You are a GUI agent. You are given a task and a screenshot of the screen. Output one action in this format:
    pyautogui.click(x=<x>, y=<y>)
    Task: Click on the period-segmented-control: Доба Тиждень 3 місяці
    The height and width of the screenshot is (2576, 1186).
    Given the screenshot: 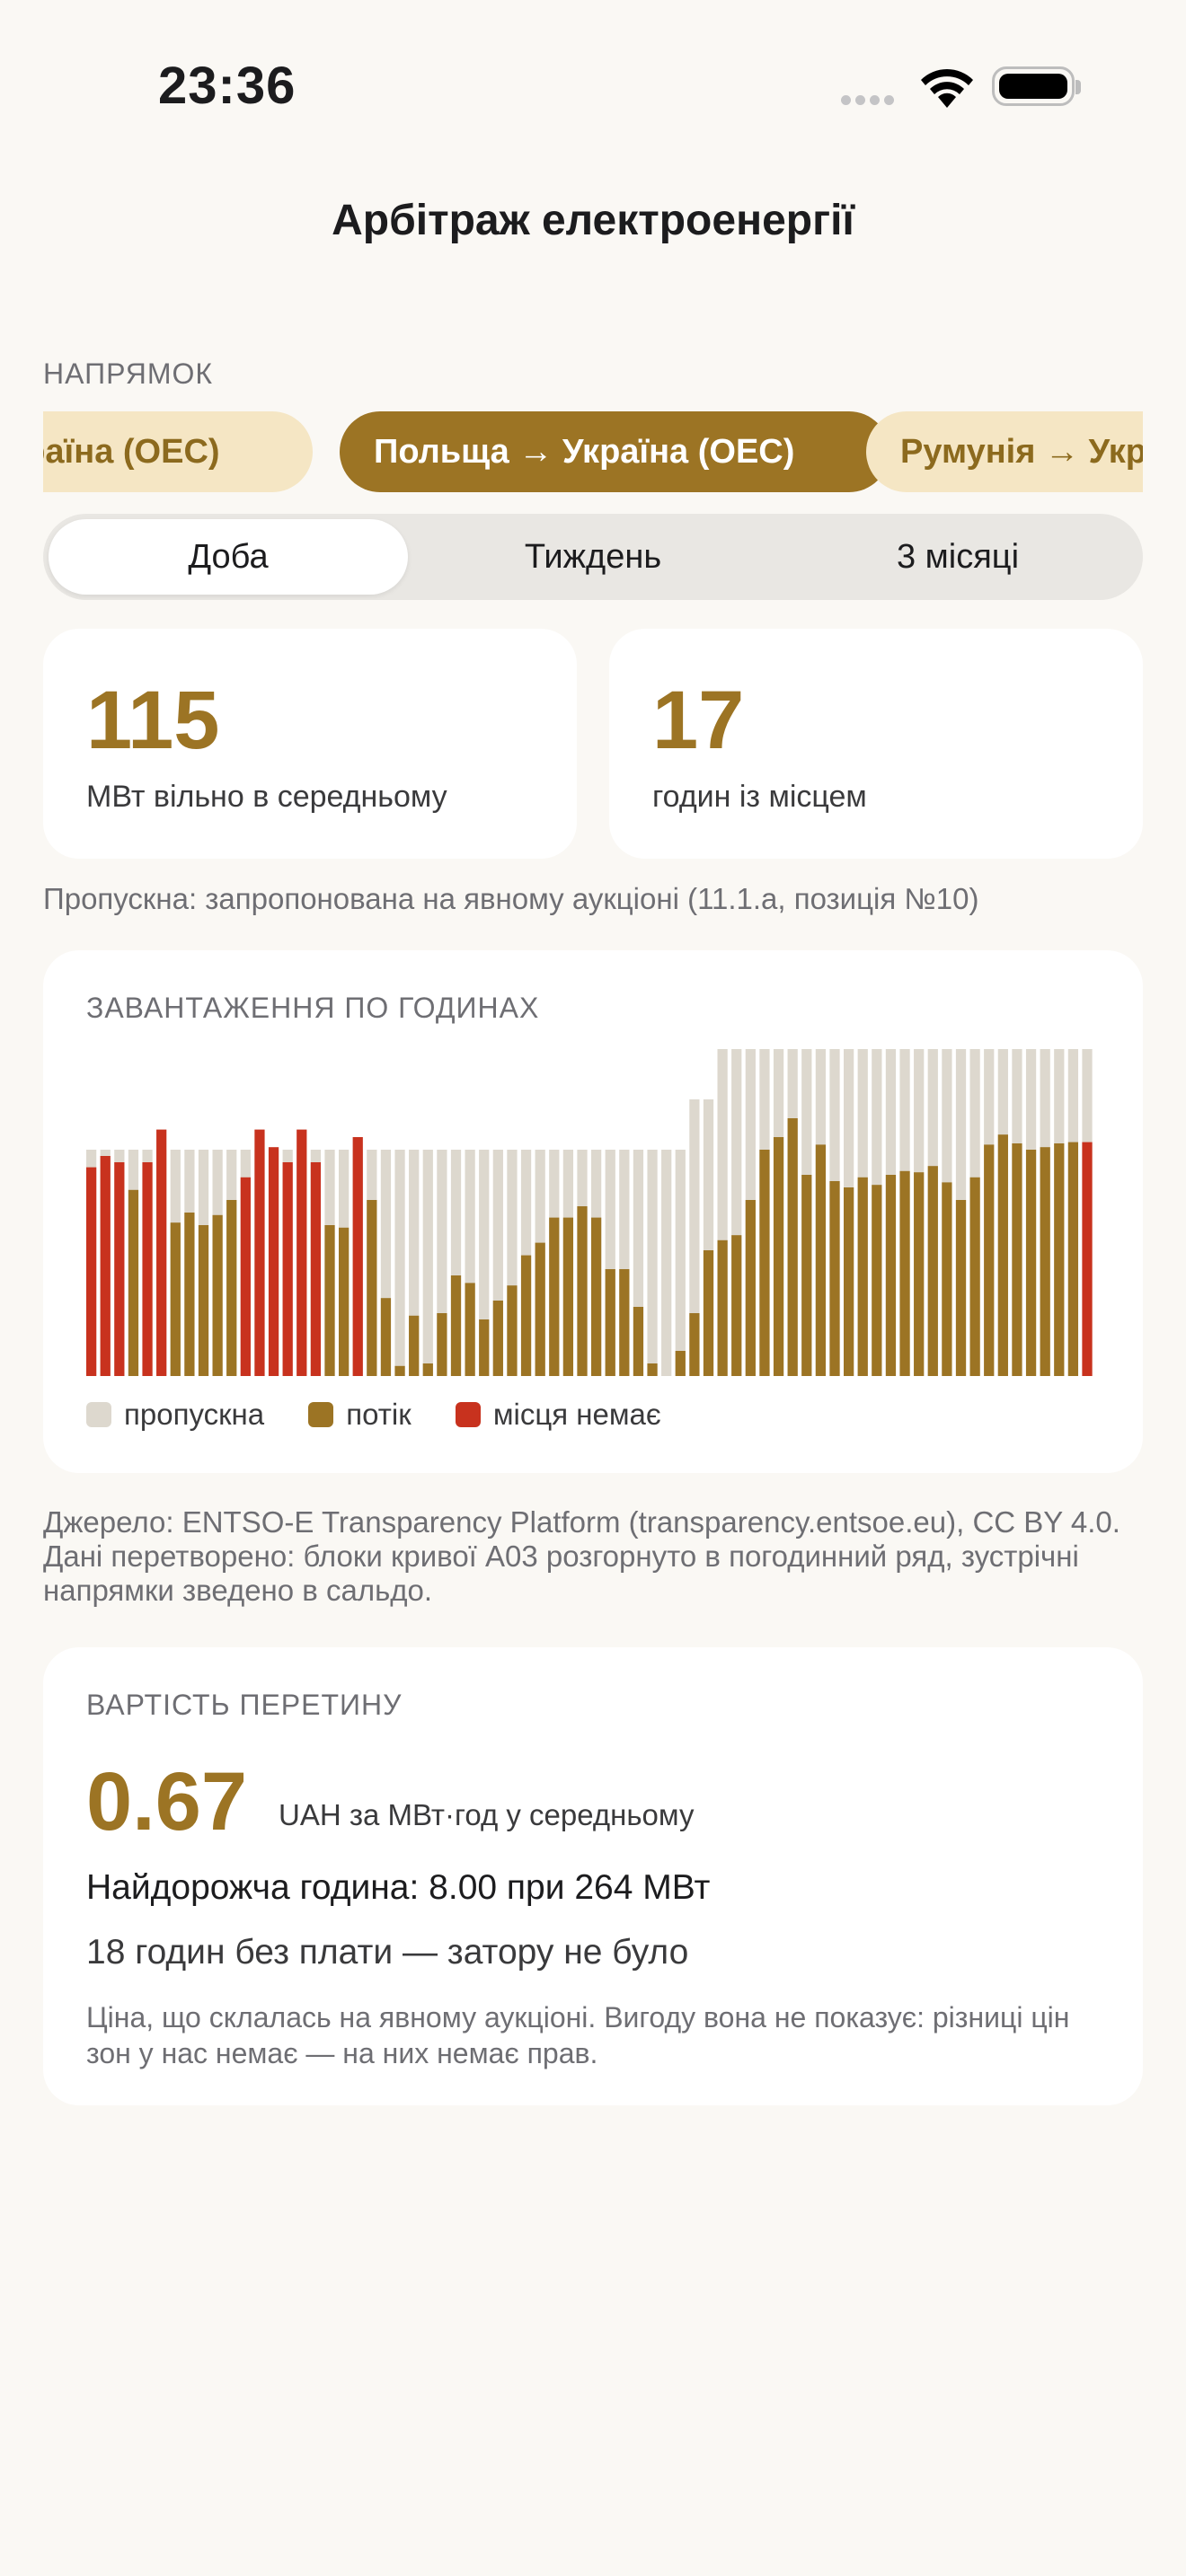 What is the action you would take?
    pyautogui.click(x=593, y=557)
    